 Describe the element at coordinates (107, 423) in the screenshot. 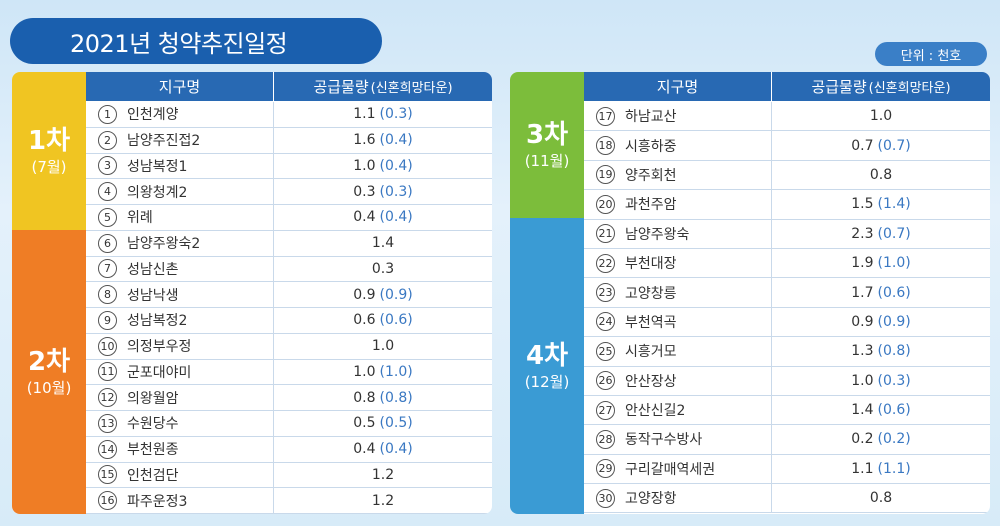

I see `row-number: 13` at that location.